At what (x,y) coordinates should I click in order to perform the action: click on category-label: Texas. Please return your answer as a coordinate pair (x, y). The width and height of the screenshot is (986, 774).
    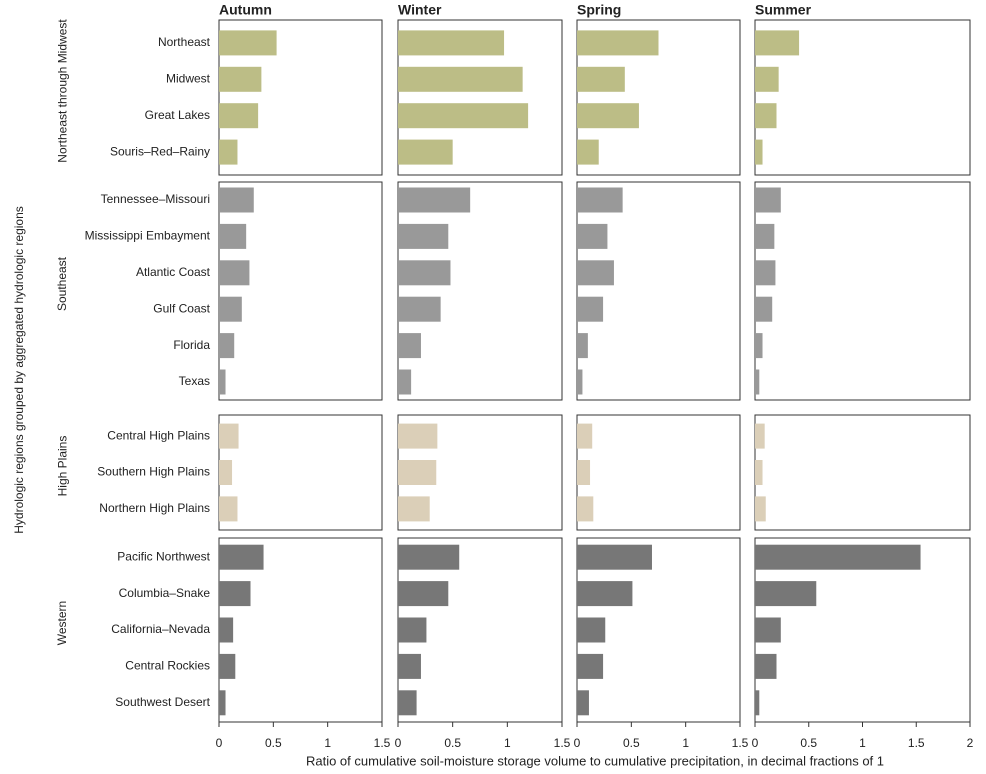
    Looking at the image, I should click on (194, 381).